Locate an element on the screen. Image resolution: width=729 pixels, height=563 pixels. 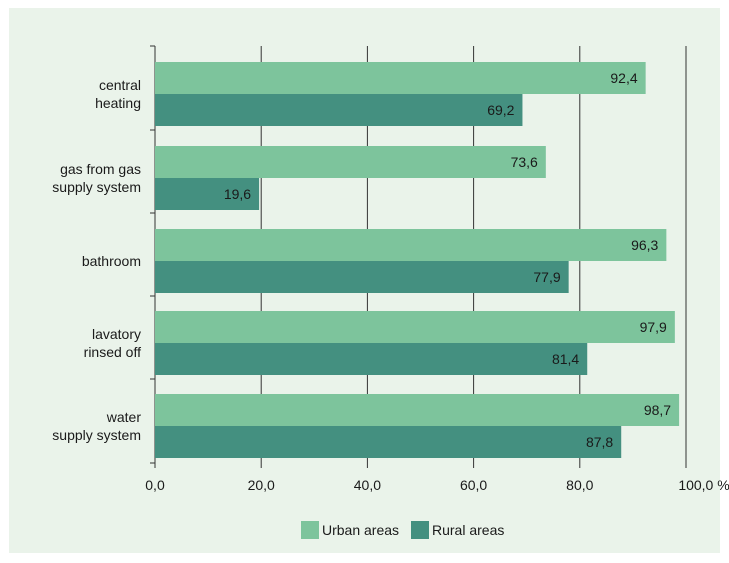
legend-label-urban: Urban areas is located at coordinates (360, 530).